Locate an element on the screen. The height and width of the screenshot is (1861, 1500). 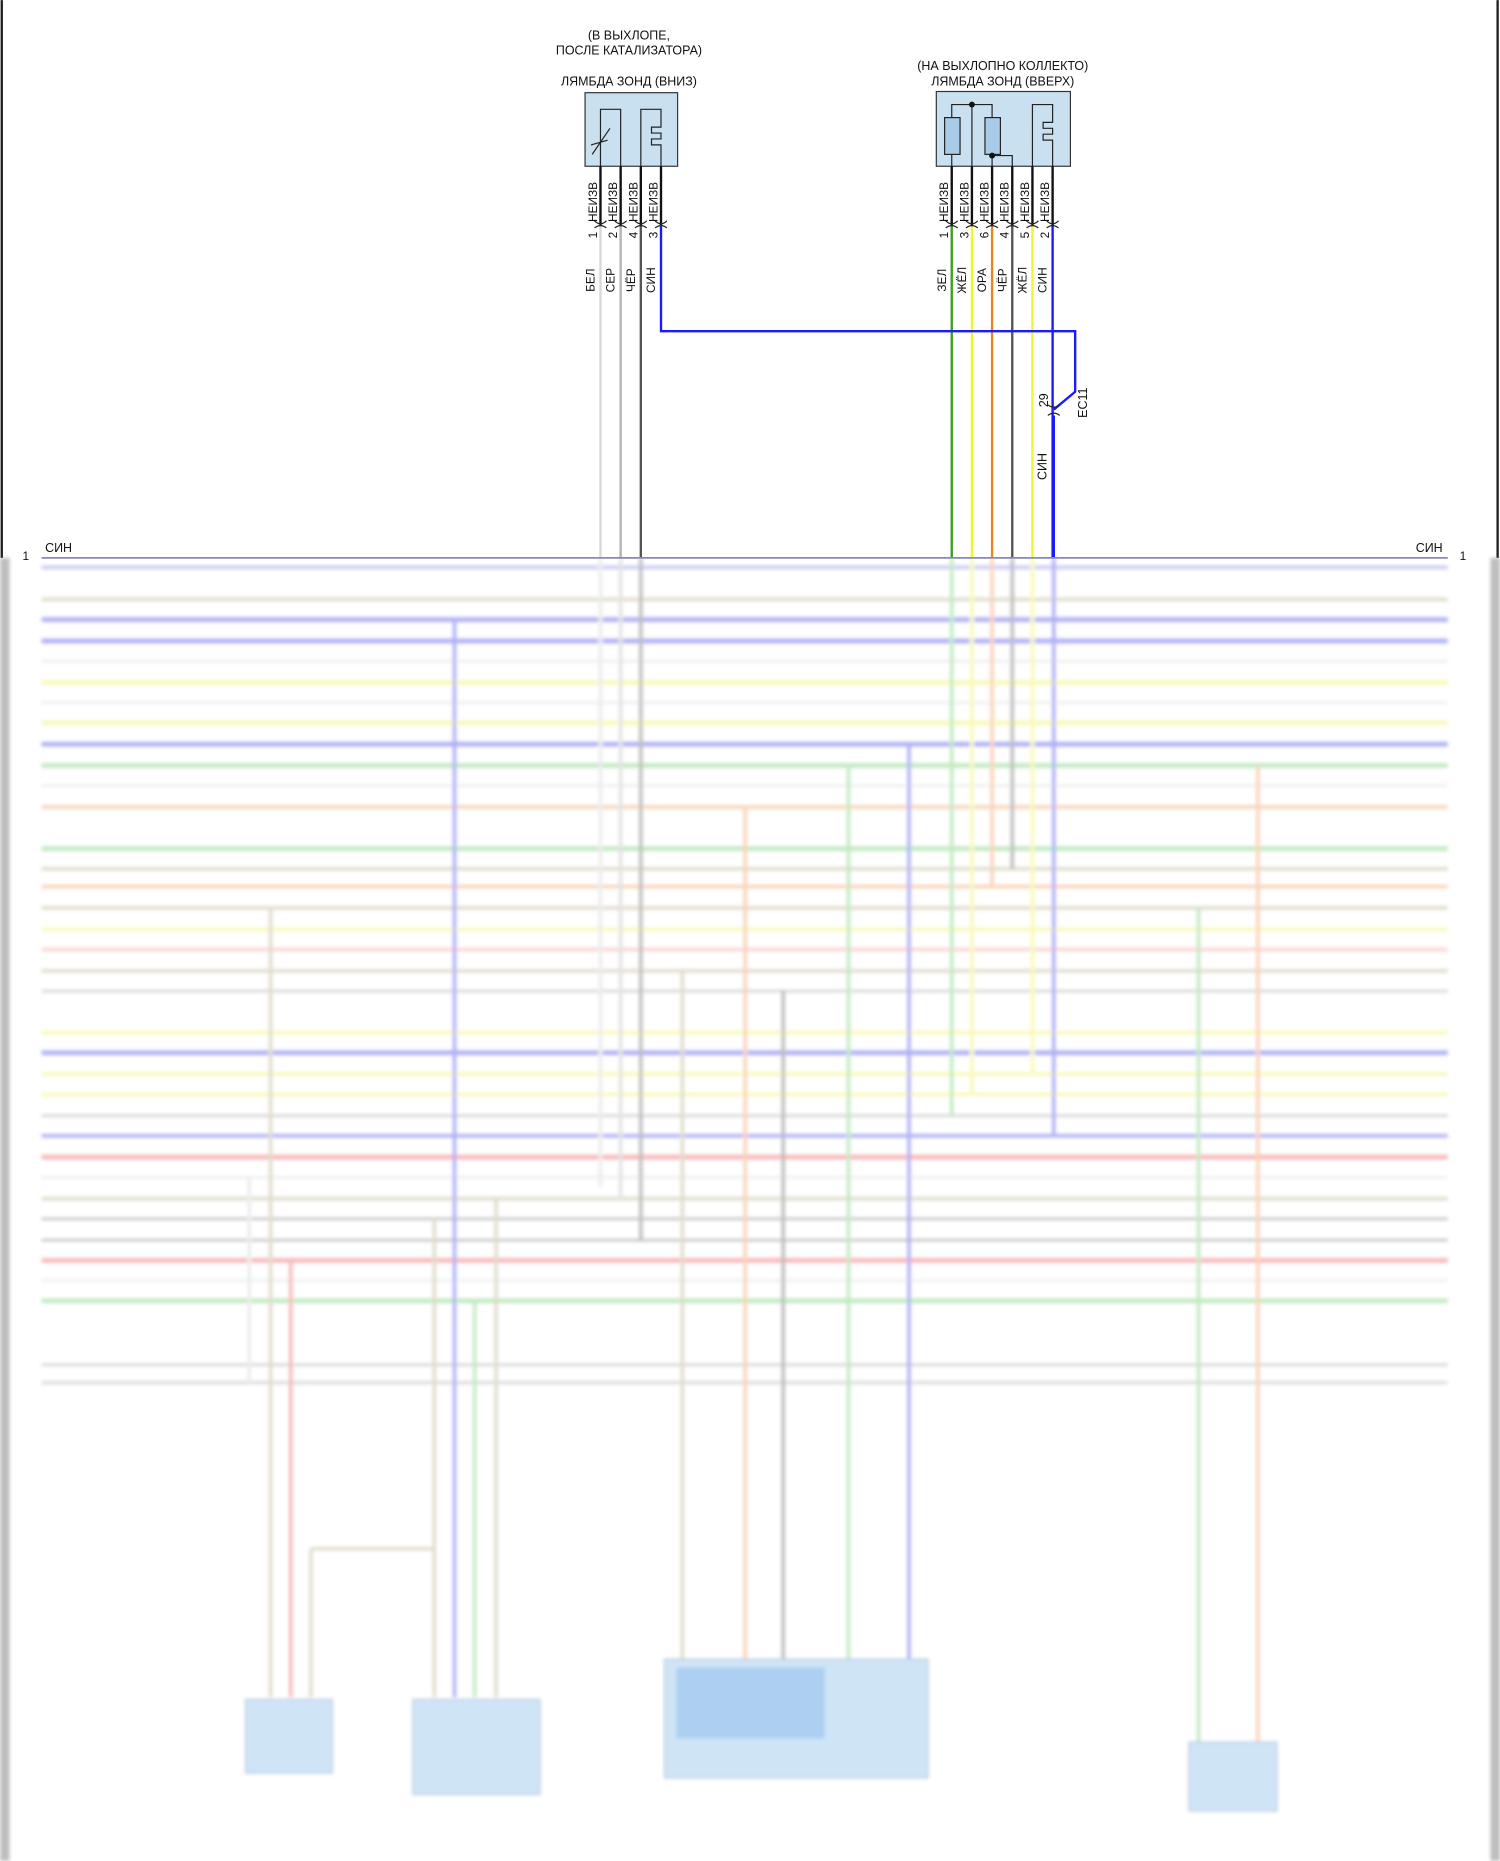
bus-left-pin: 1 is located at coordinates (26, 556).